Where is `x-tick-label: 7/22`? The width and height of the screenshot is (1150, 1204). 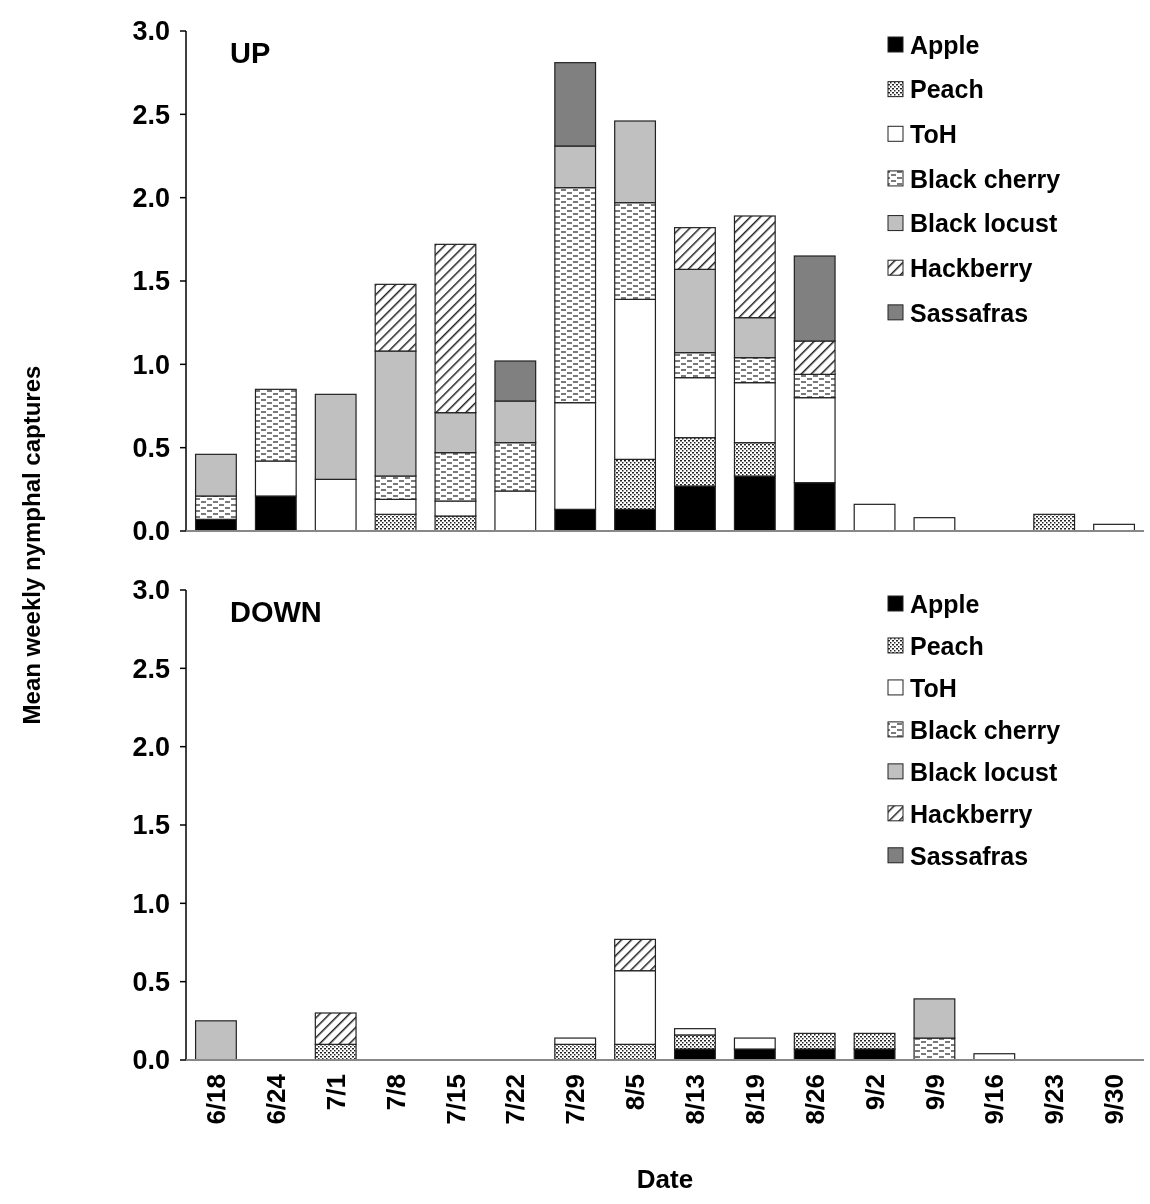
x-tick-label: 7/22 is located at coordinates (515, 1099).